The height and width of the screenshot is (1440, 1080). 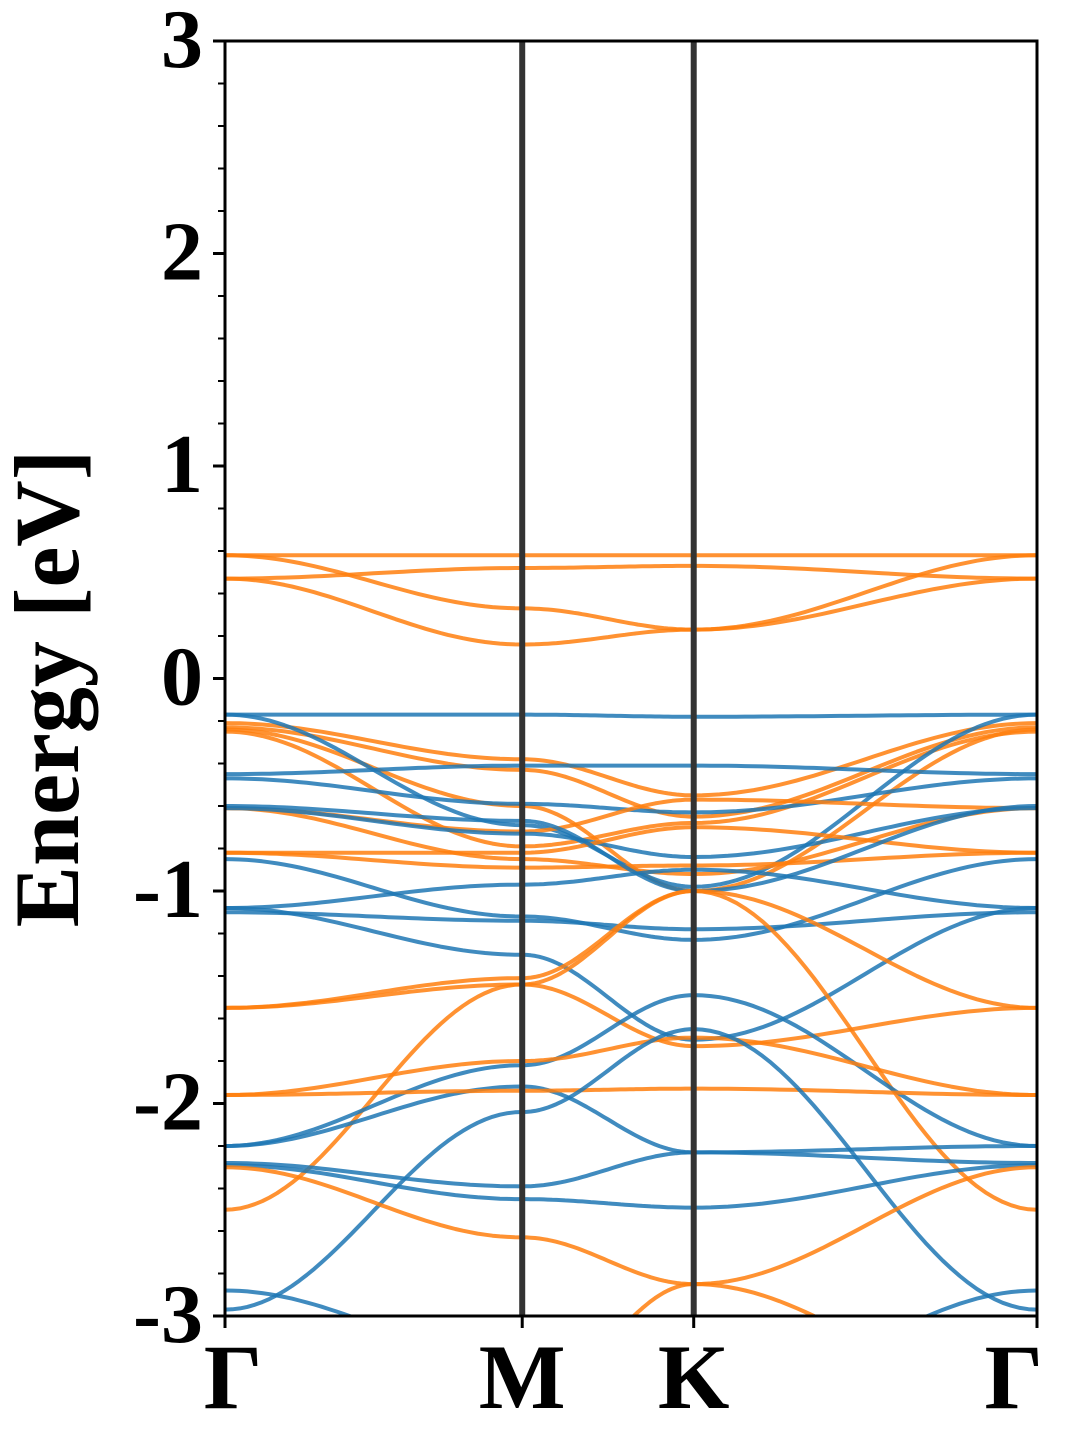 I want to click on y-axis-label: Energy [eV], so click(x=49, y=689).